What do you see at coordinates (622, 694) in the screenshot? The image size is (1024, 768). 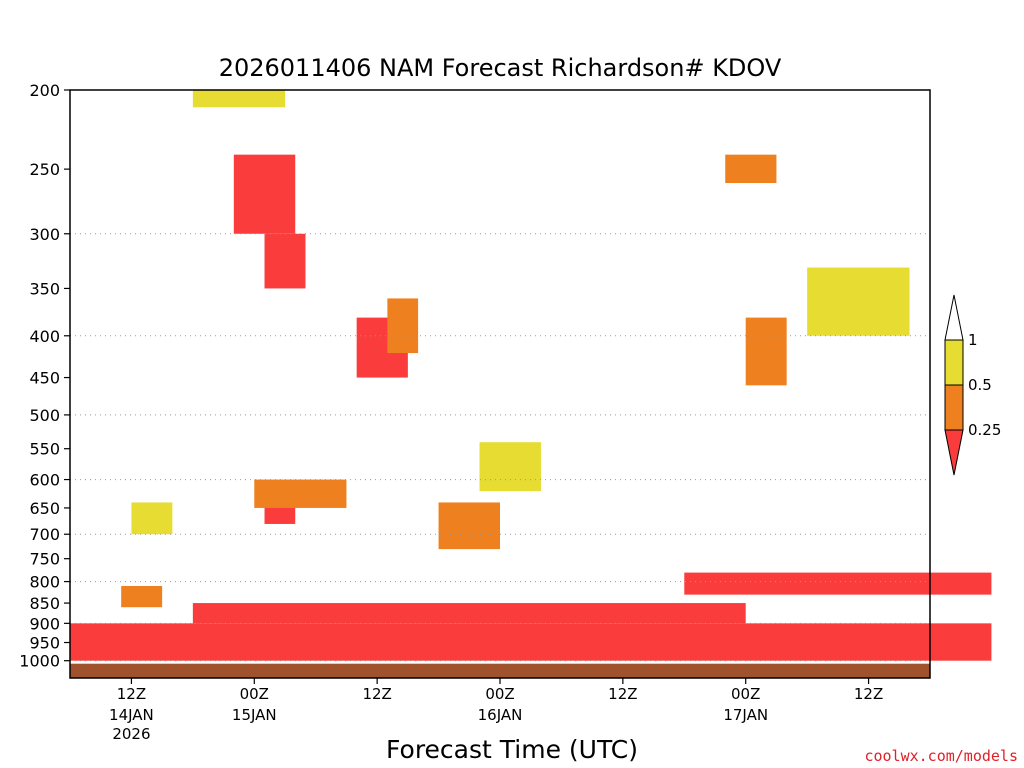 I see `x-tick-label-4: 12Z` at bounding box center [622, 694].